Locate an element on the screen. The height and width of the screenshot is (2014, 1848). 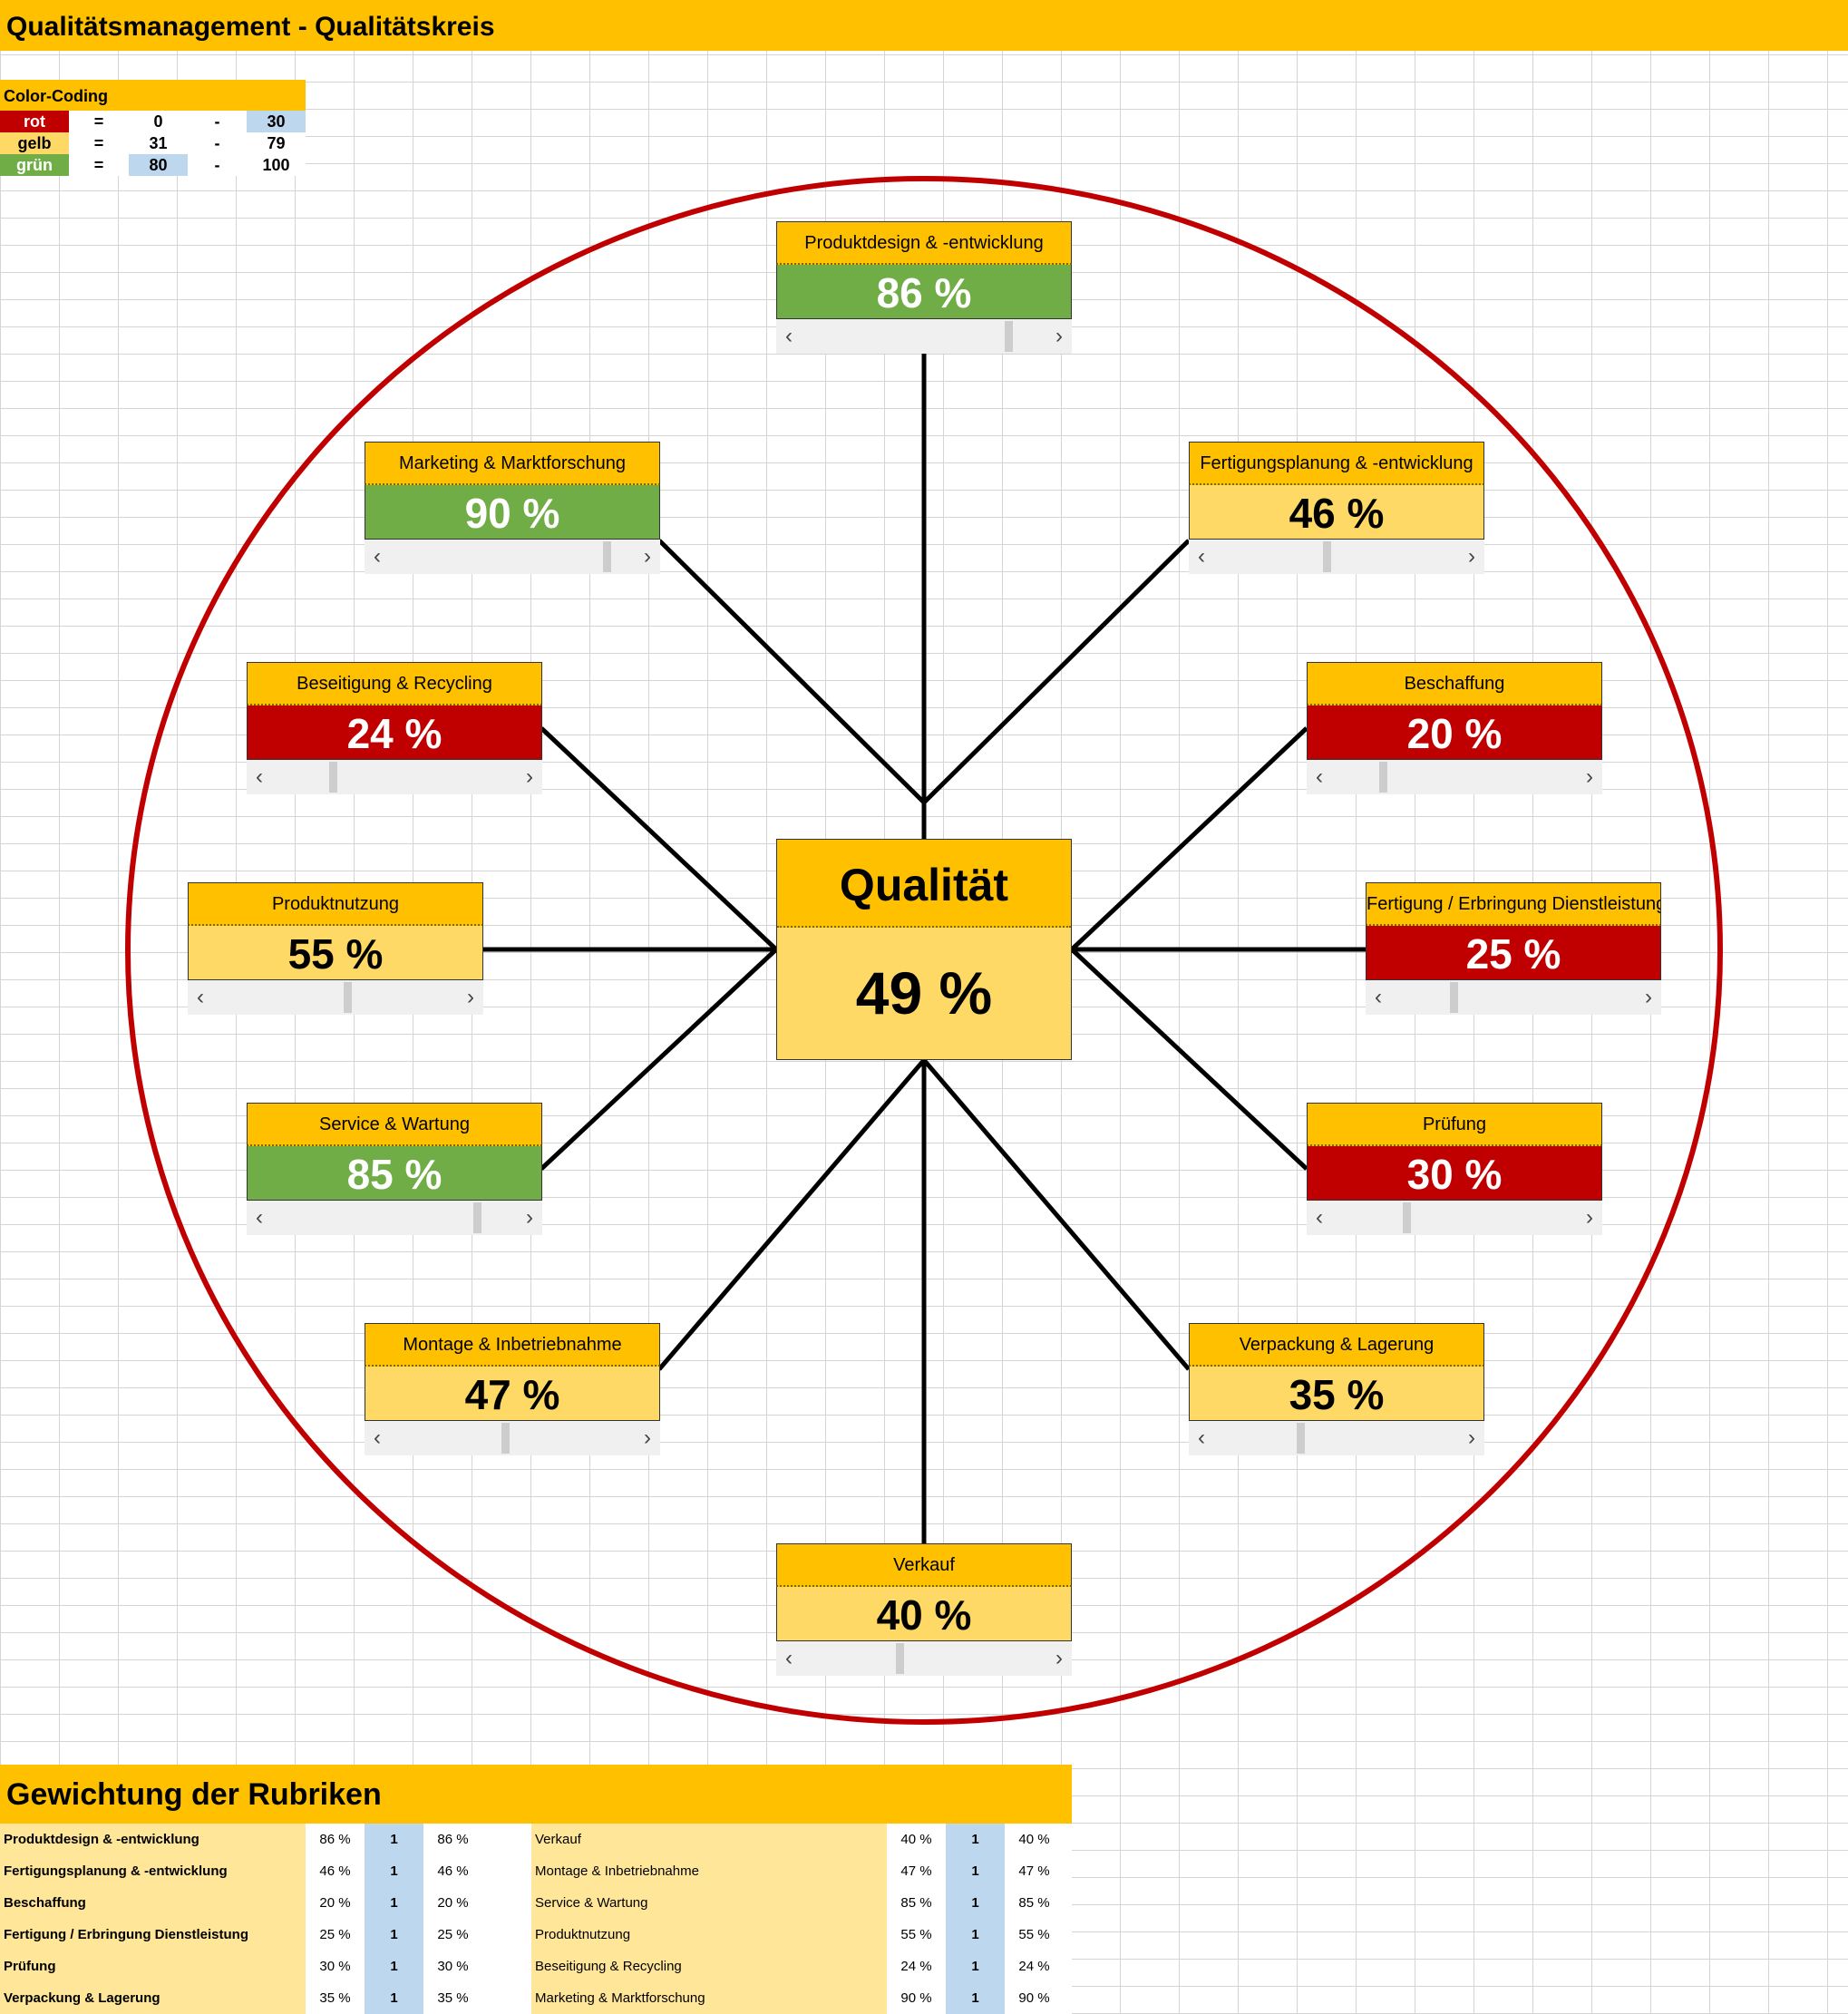
quality-center-box: Qualität 49 % is located at coordinates (924, 950).